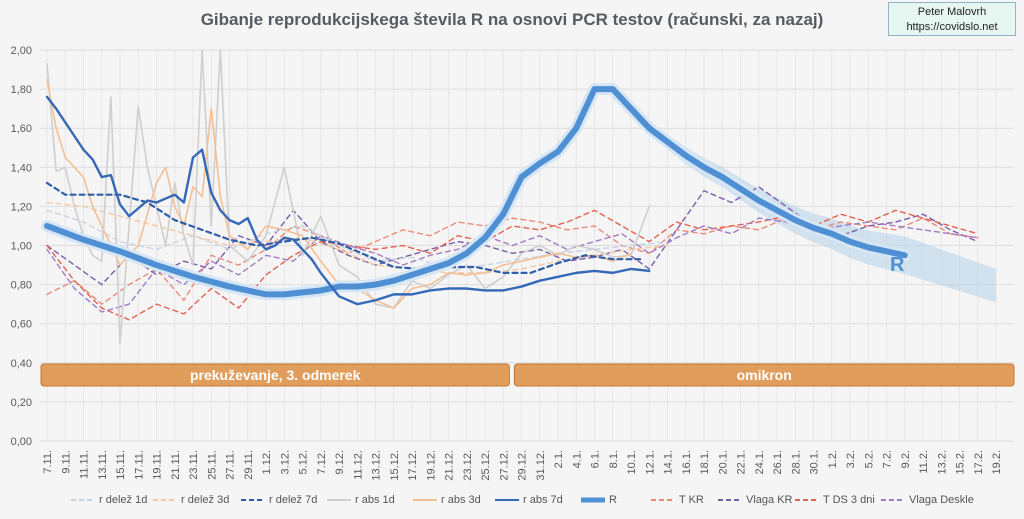 The height and width of the screenshot is (519, 1024). Describe the element at coordinates (632, 462) in the screenshot. I see `x-tick-label: 10.1.` at that location.